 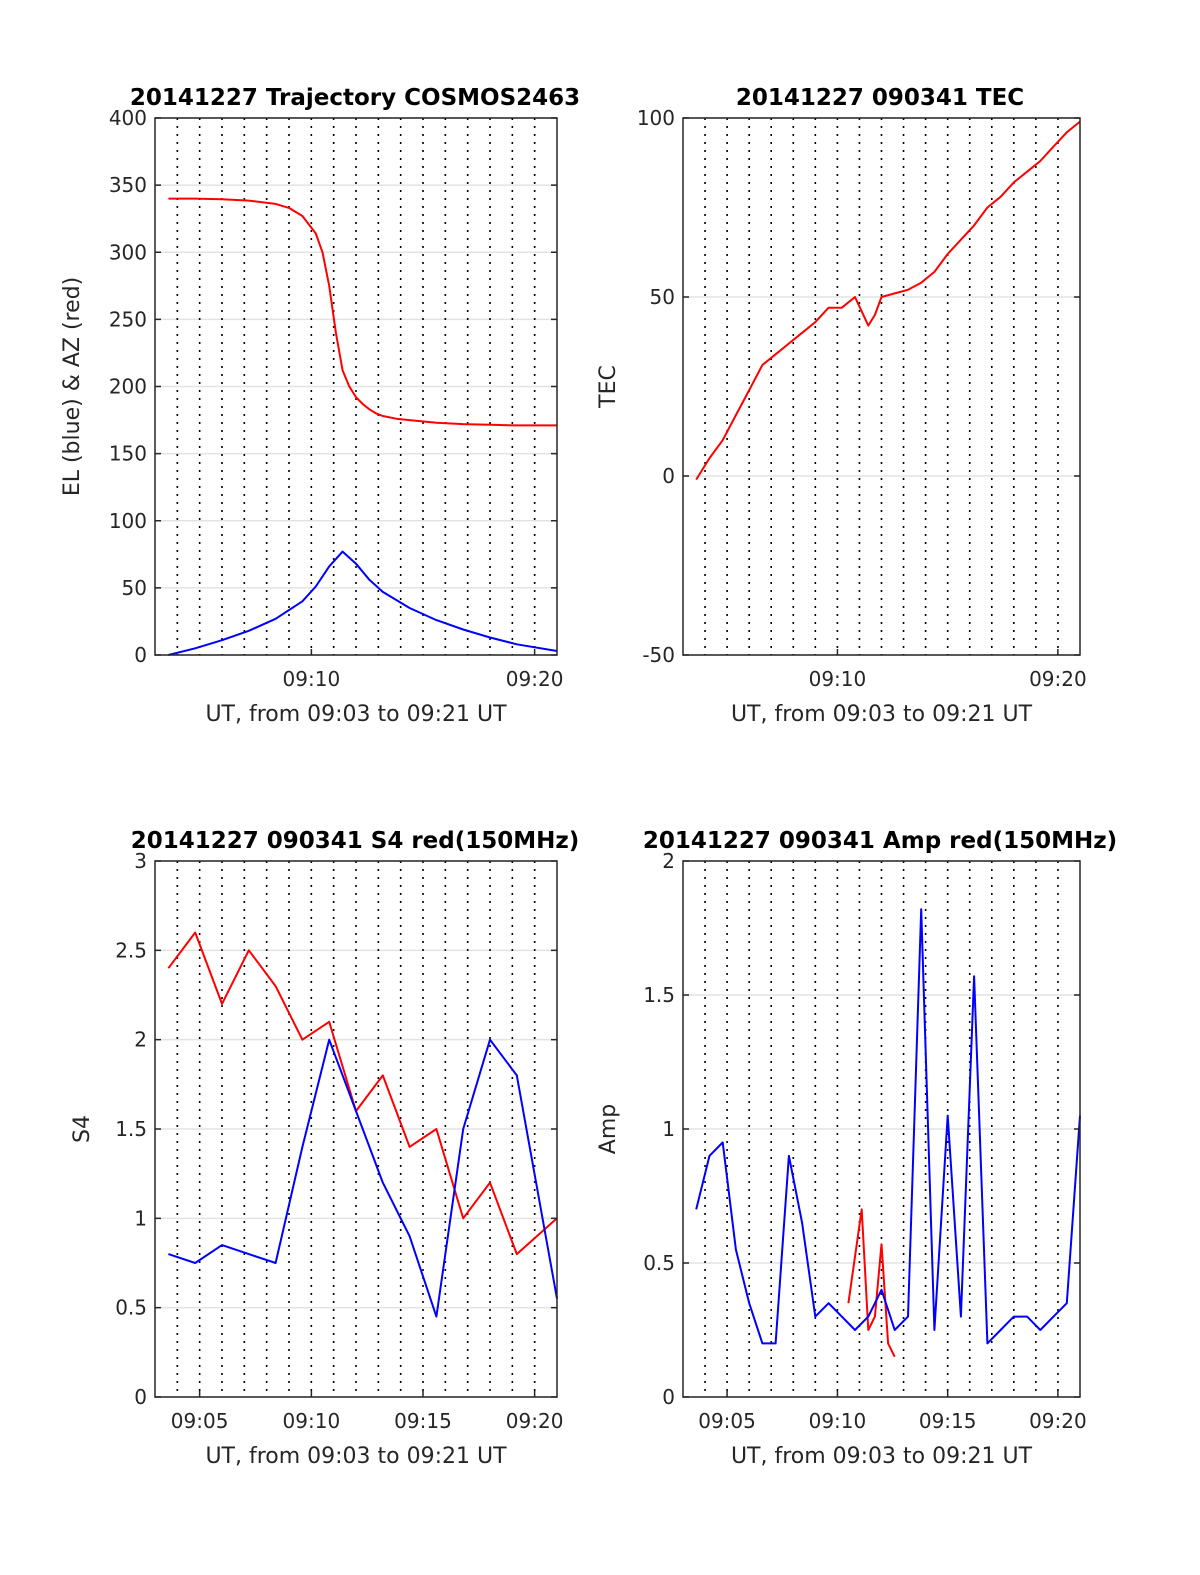 I want to click on y-tick-label: 400, so click(x=128, y=118).